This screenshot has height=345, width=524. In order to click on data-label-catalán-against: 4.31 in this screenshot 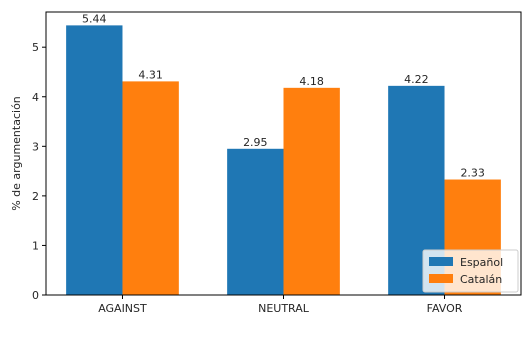, I will do `click(150, 74)`.